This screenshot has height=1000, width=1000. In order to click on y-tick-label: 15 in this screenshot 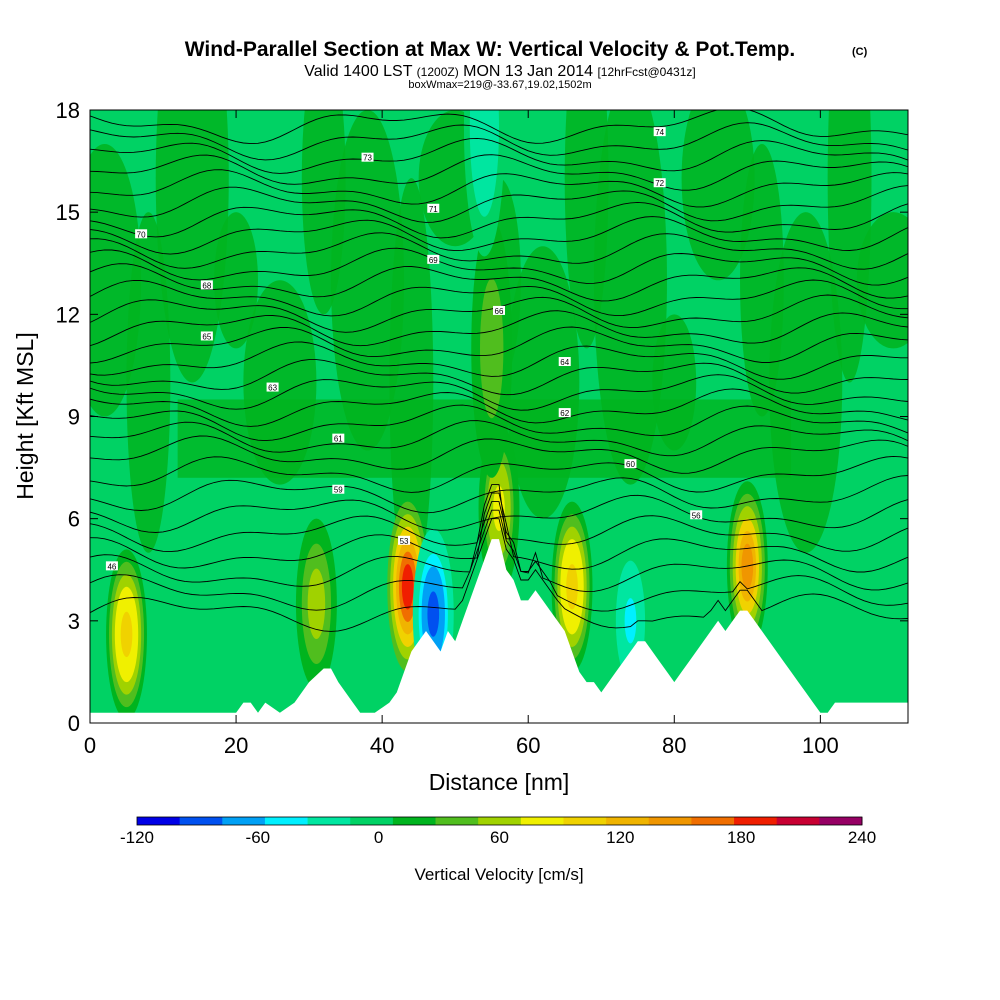, I will do `click(68, 212)`.